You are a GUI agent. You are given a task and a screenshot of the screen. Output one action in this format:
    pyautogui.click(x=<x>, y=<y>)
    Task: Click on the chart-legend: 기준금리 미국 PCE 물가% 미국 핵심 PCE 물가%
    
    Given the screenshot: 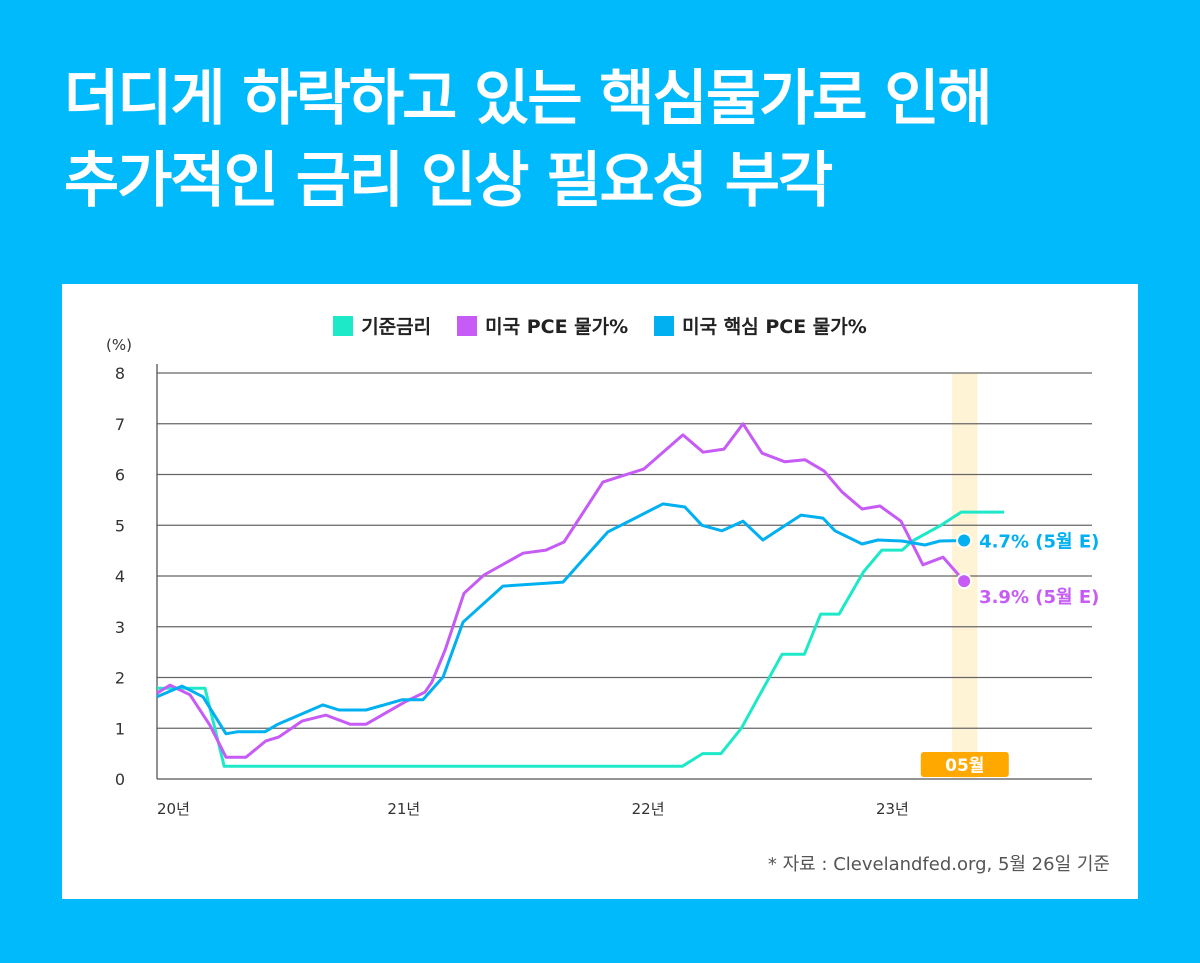 What is the action you would take?
    pyautogui.click(x=600, y=325)
    